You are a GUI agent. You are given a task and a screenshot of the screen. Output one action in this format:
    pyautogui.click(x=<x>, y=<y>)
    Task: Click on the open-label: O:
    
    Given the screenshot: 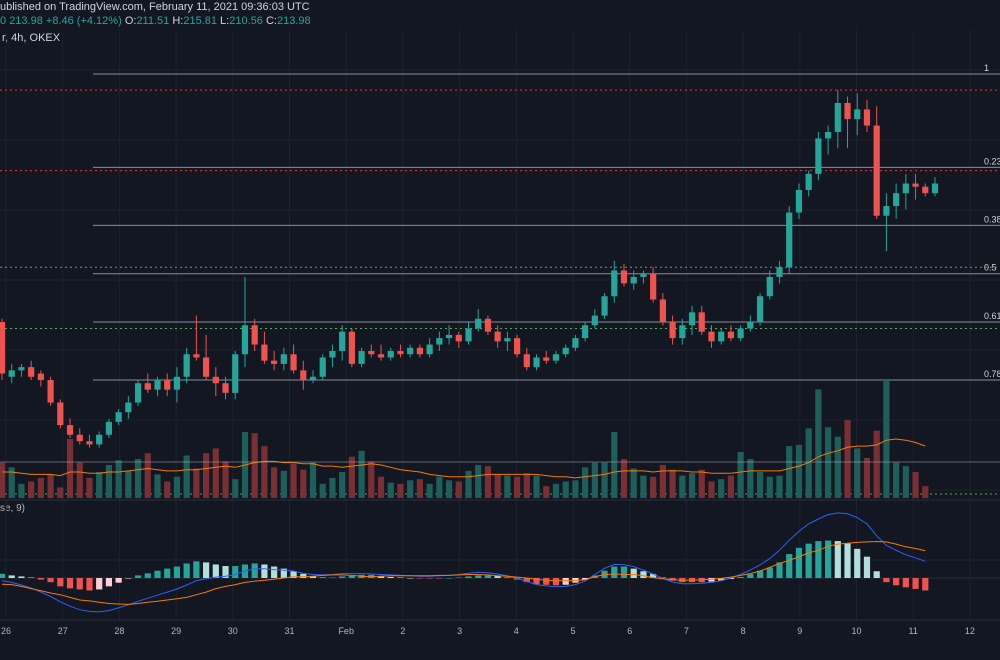 What is the action you would take?
    pyautogui.click(x=130, y=21)
    